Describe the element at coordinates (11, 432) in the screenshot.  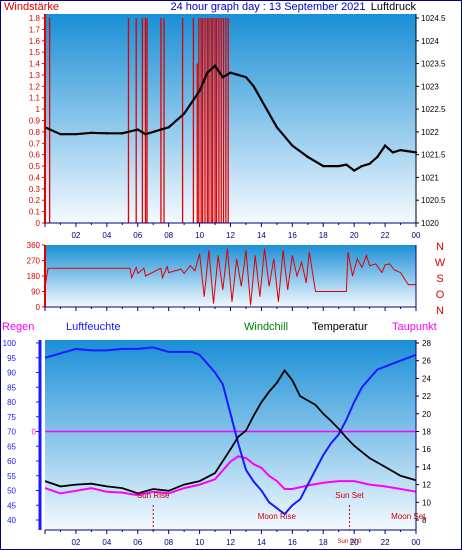
I see `humidity-tick-label: 70` at that location.